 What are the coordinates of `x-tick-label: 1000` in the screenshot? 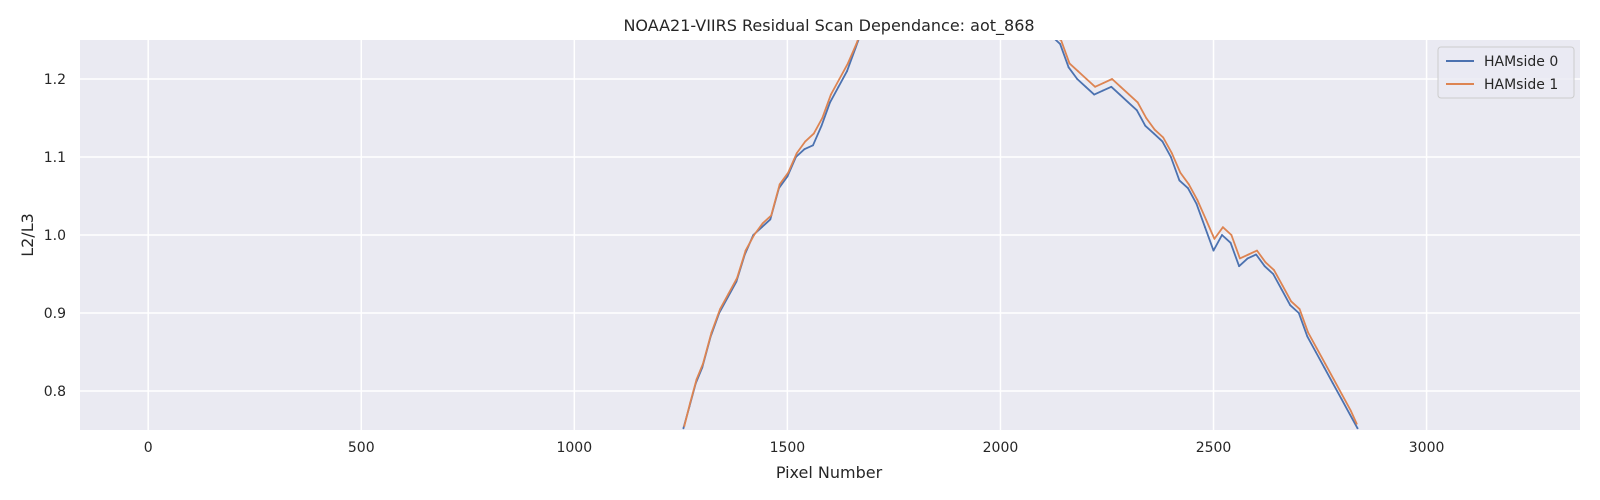 It's located at (574, 448).